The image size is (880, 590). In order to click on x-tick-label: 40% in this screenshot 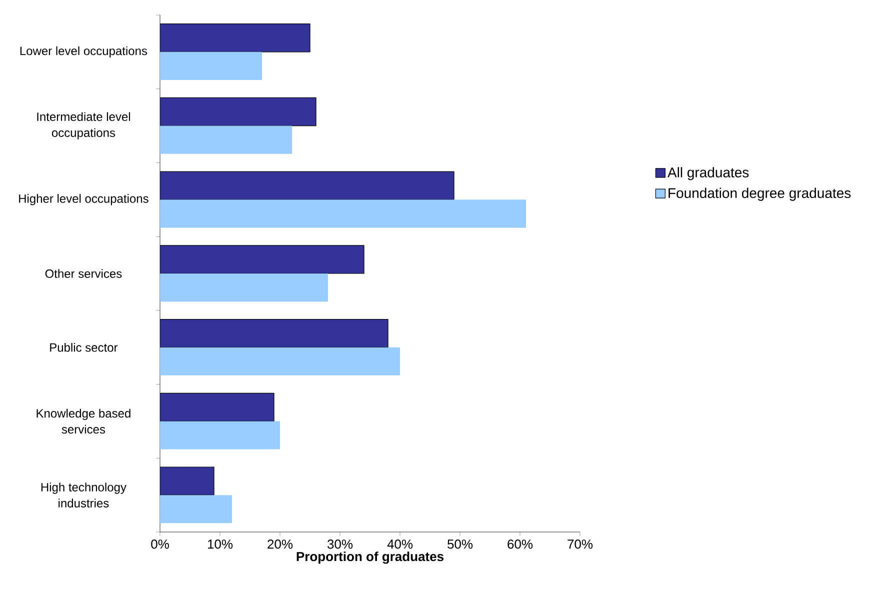, I will do `click(400, 544)`.